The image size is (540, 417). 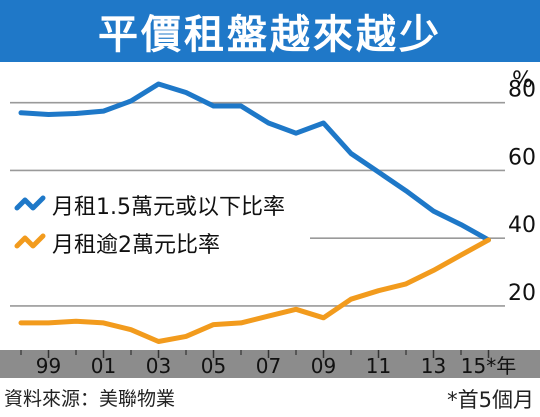 I want to click on x-tick-label-2: 03, so click(x=158, y=366).